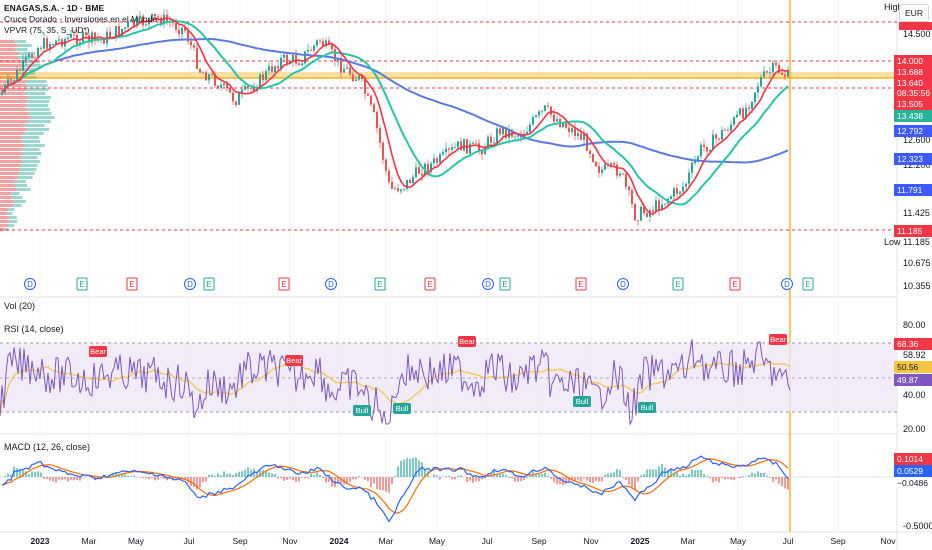 The width and height of the screenshot is (932, 550). I want to click on countdown-badge: 08:35:56, so click(913, 93).